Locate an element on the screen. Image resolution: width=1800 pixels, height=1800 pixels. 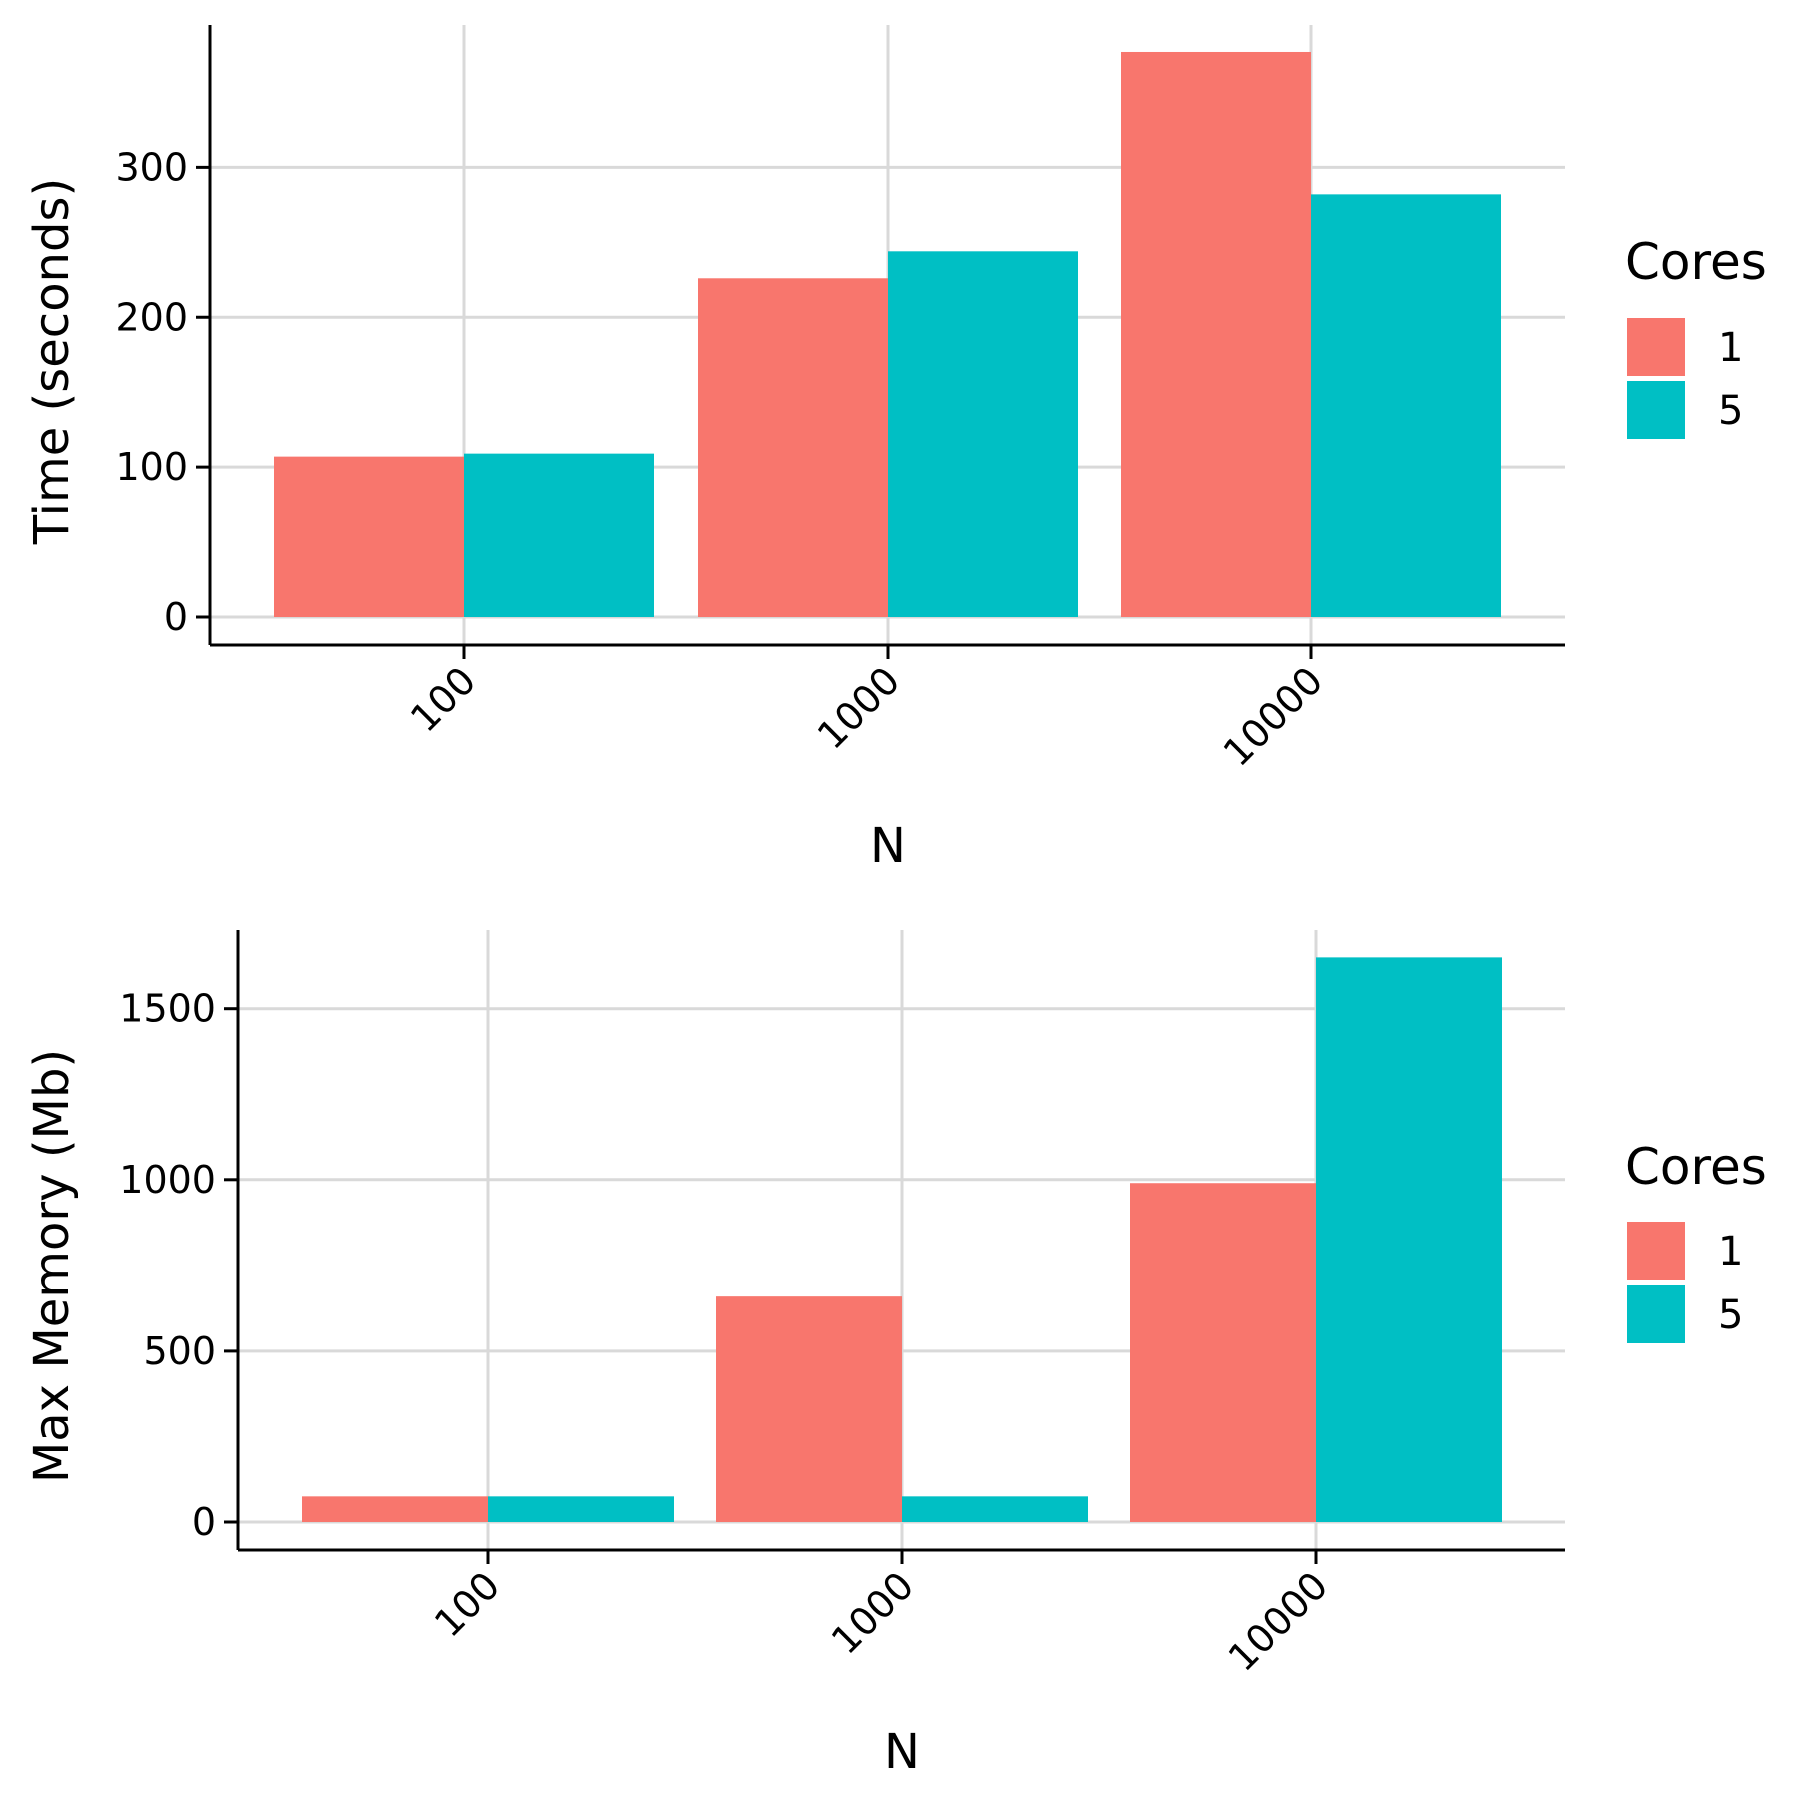
y-tick-label: 500 is located at coordinates (179, 1351).